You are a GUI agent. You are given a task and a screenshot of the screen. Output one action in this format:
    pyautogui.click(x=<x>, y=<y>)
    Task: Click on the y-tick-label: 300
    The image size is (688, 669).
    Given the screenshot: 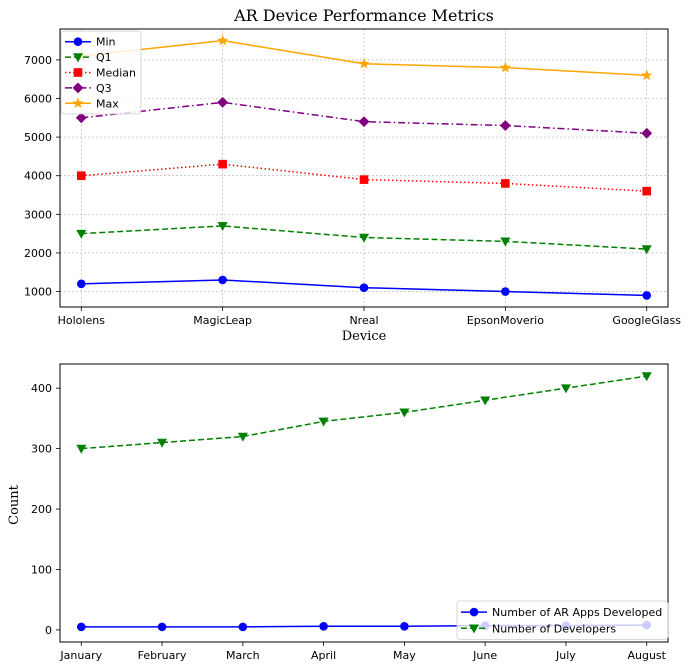 What is the action you would take?
    pyautogui.click(x=41, y=449)
    